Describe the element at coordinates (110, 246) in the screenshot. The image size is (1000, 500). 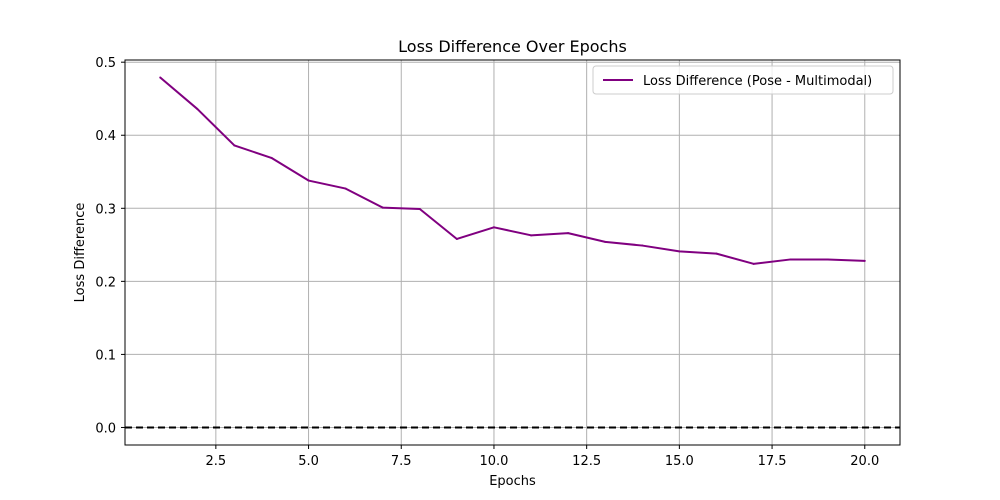
I see `y-axis-ticks: 0.0 0.1 0.2 0.3 0.4 0.5` at that location.